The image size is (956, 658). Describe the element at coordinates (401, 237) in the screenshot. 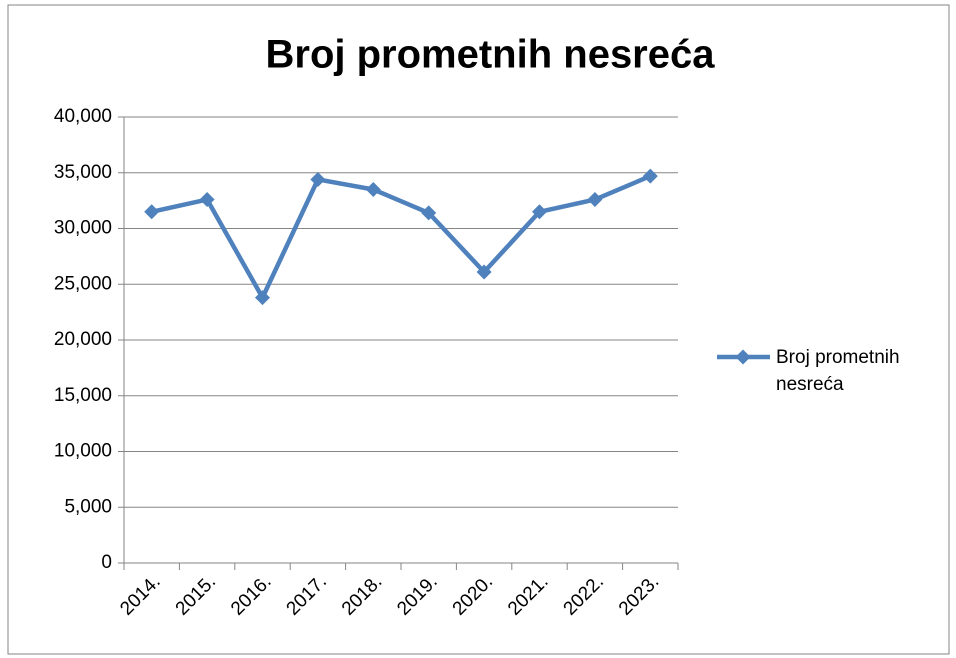

I see `data-line` at that location.